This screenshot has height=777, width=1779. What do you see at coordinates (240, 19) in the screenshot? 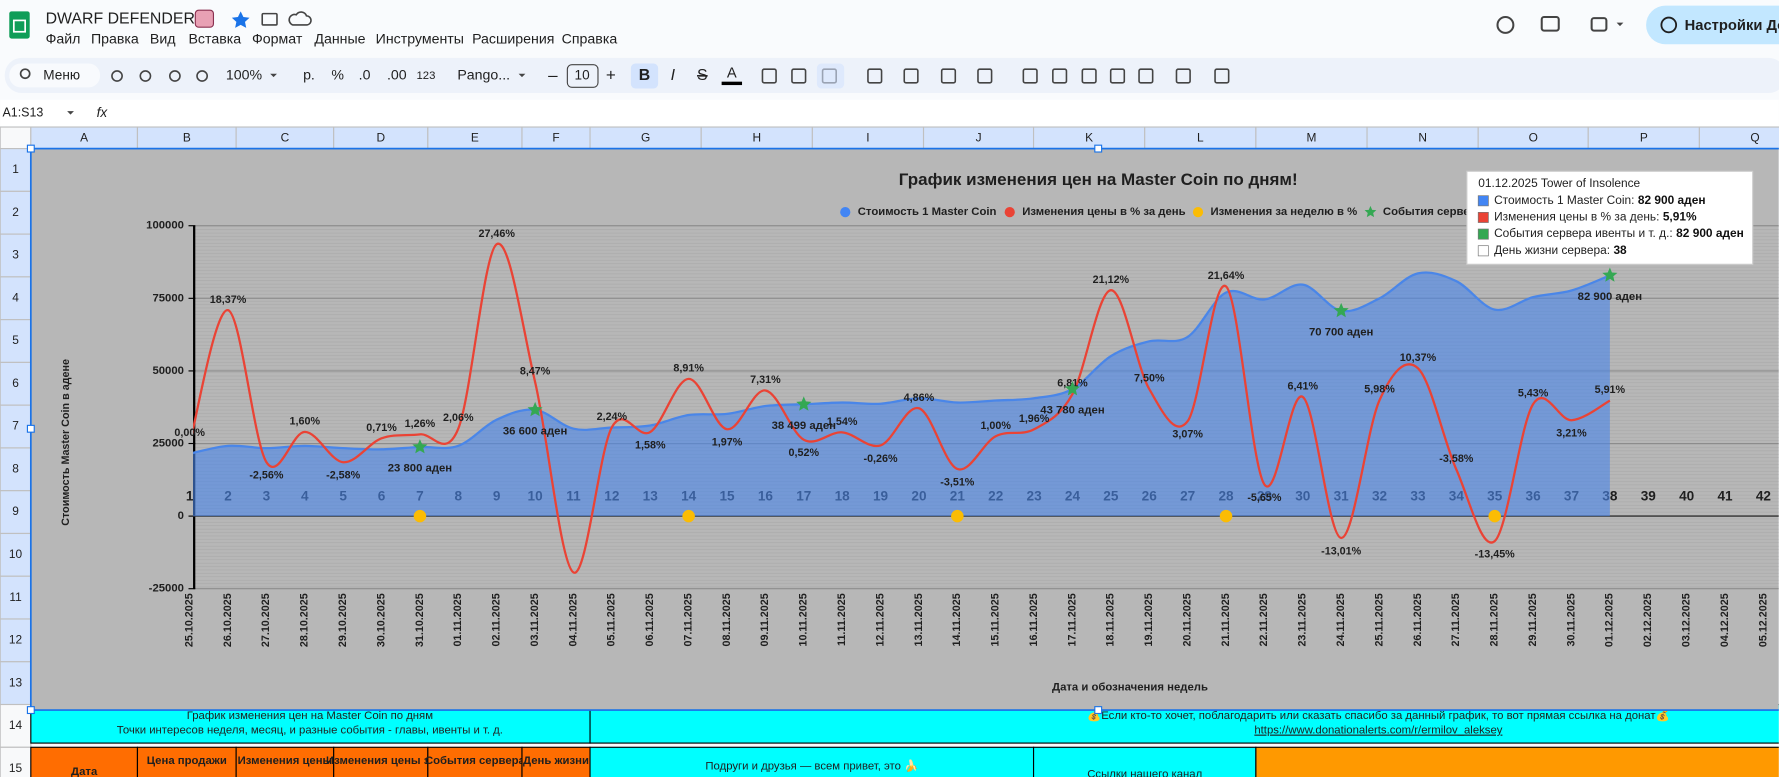
I see `star-icon` at bounding box center [240, 19].